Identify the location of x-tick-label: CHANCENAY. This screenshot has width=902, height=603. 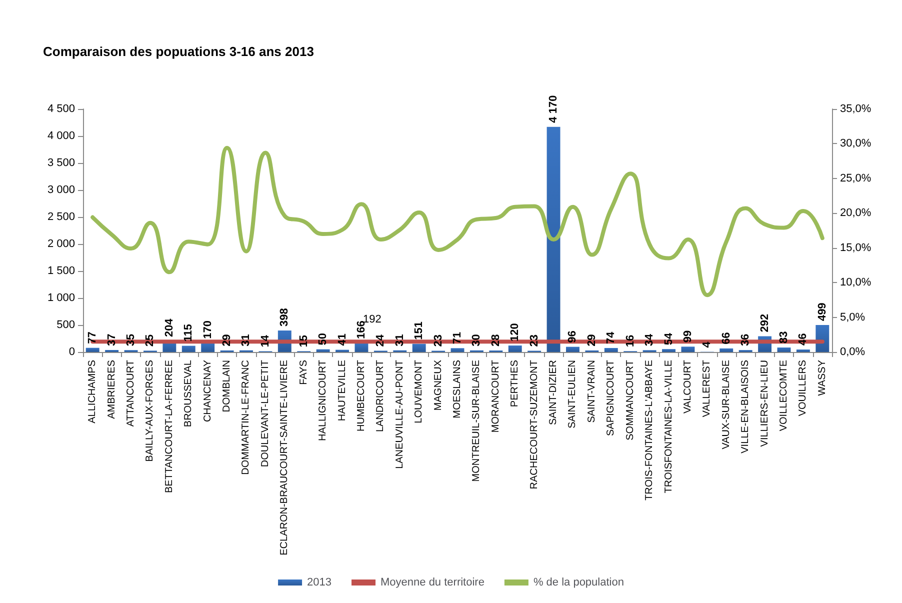
(208, 391).